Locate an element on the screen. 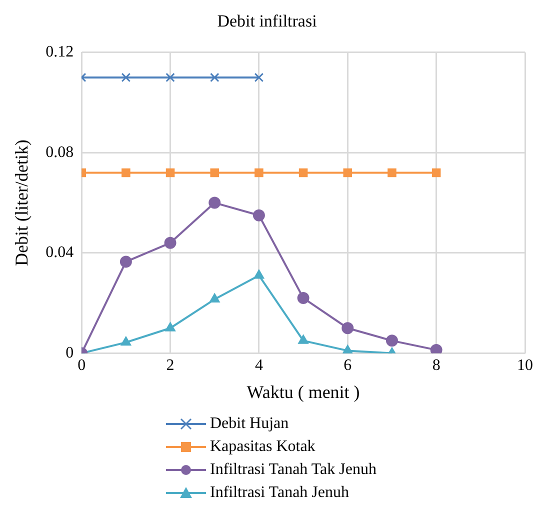  y-axis-title: Debit (liter/detik) is located at coordinates (22, 203).